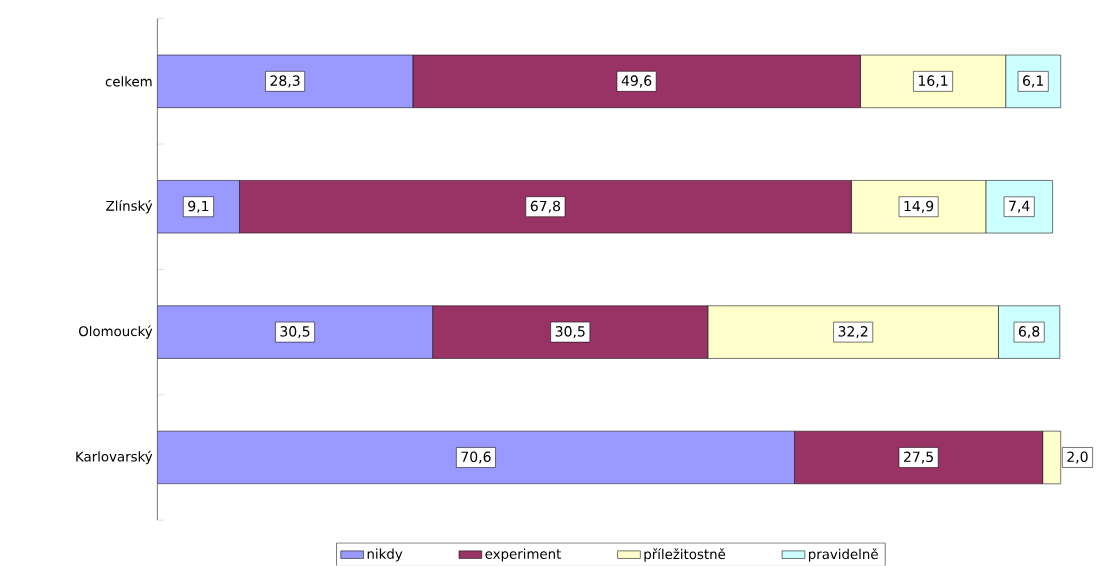 The width and height of the screenshot is (1107, 566). I want to click on data-label: 28,3, so click(285, 81).